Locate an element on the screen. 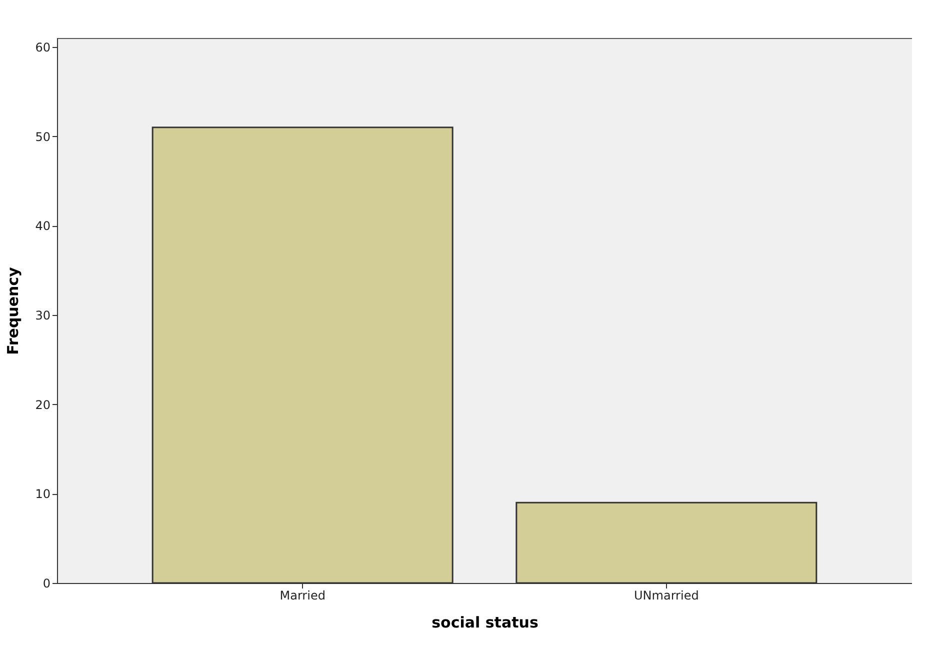 This screenshot has width=944, height=646. x-tick-label: Married is located at coordinates (303, 595).